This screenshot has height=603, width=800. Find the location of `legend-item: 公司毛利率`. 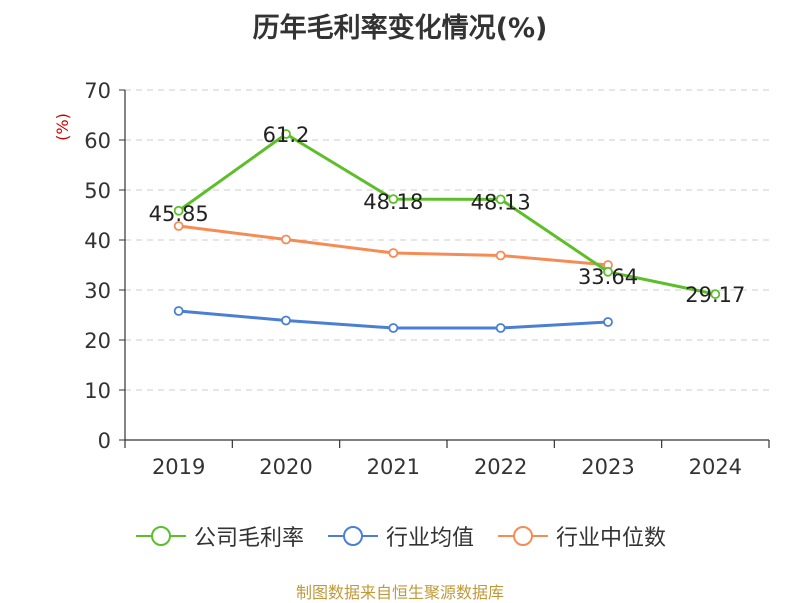

legend-item: 公司毛利率 is located at coordinates (219, 536).